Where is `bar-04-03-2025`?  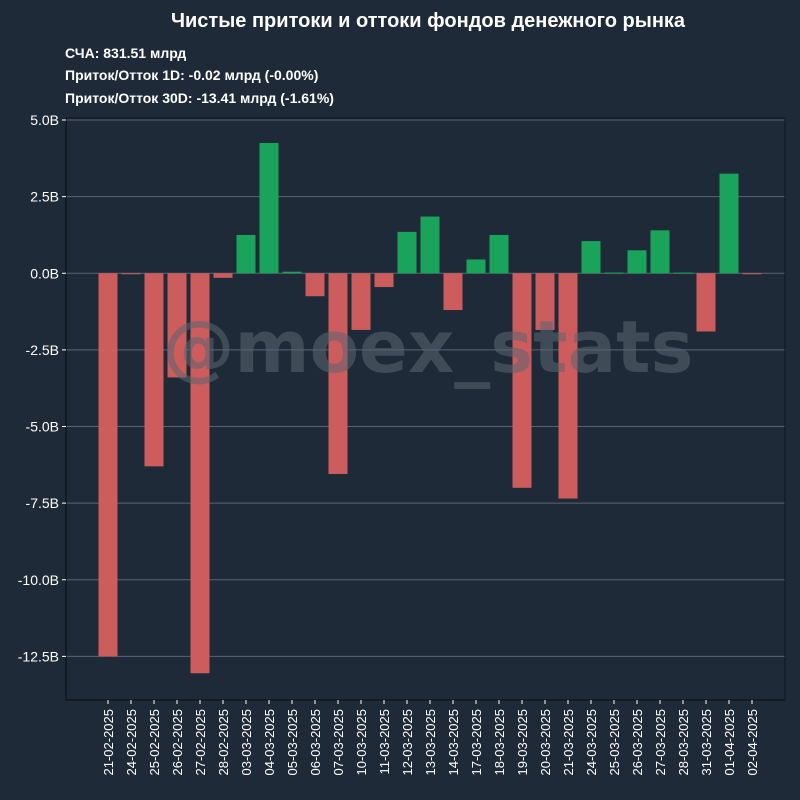 bar-04-03-2025 is located at coordinates (269, 208).